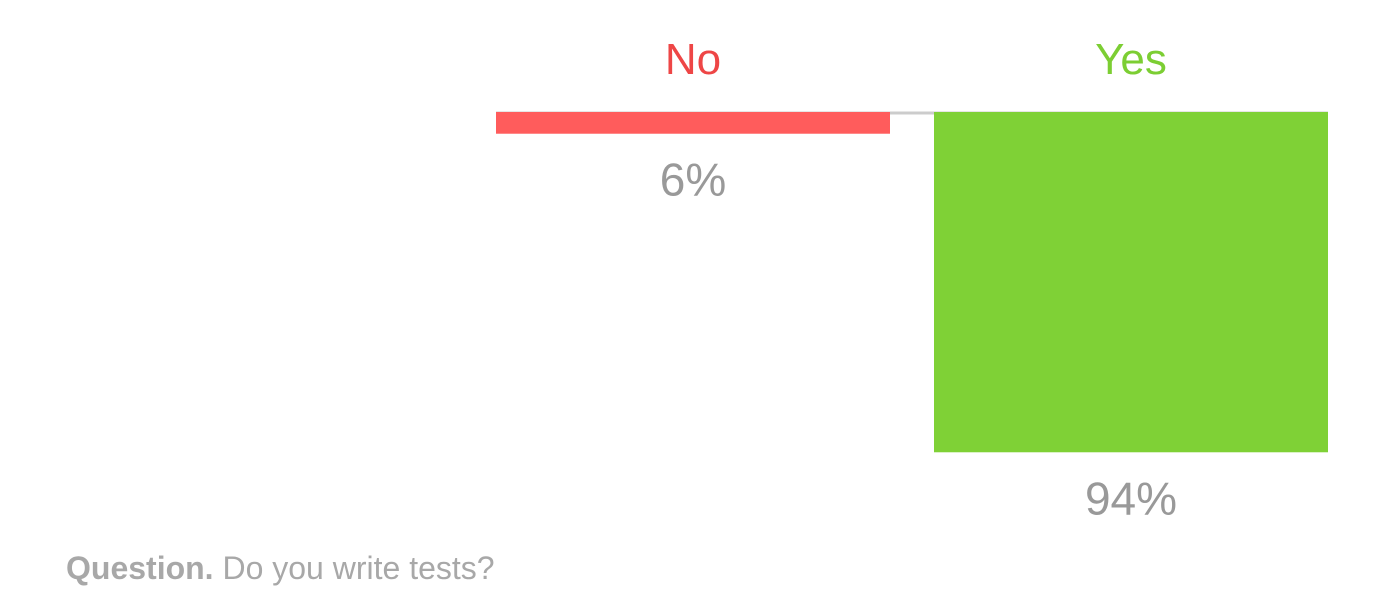 This screenshot has width=1382, height=612. What do you see at coordinates (1131, 59) in the screenshot?
I see `category-label-yes: Yes` at bounding box center [1131, 59].